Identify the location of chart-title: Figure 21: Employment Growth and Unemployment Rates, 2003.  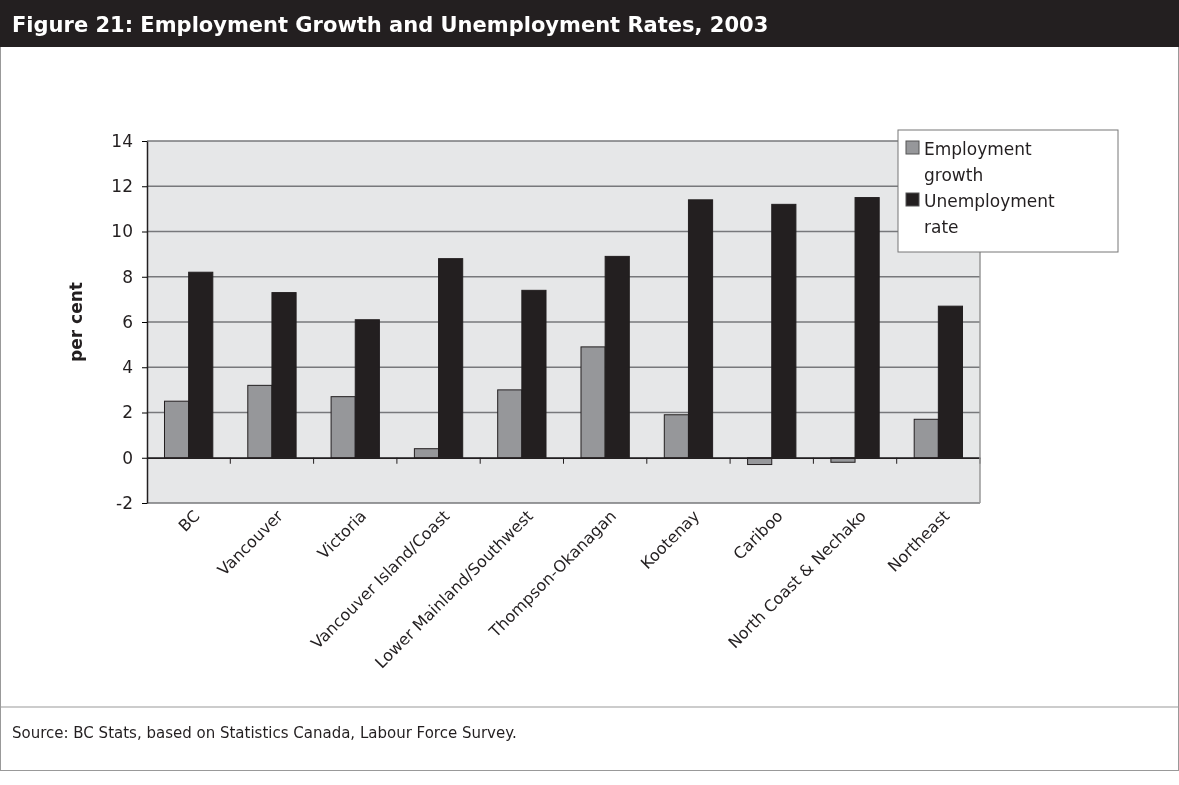
(390, 25).